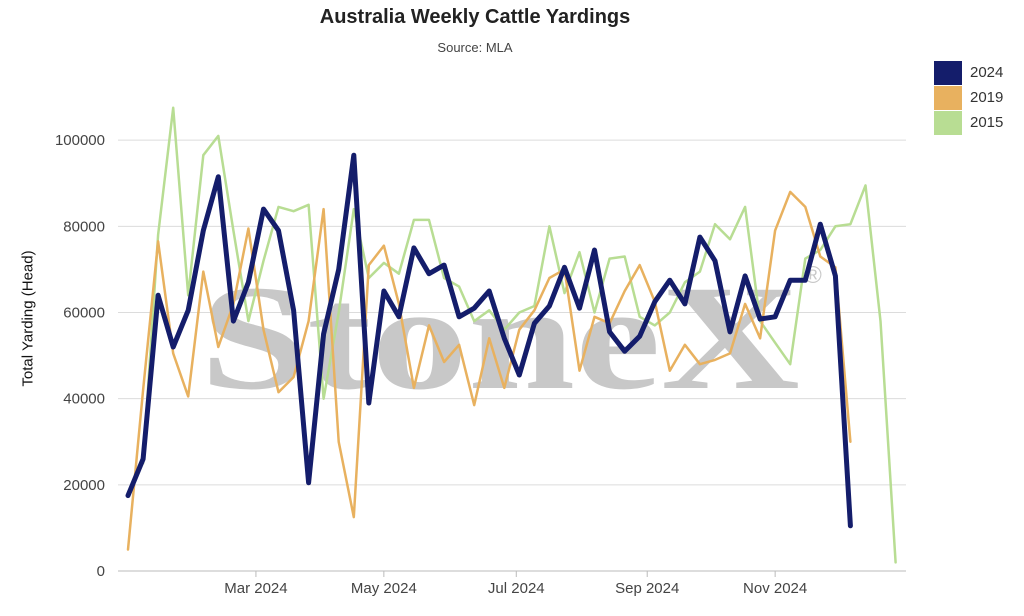 The width and height of the screenshot is (1024, 616). What do you see at coordinates (948, 72) in the screenshot?
I see `legend-swatch-2024` at bounding box center [948, 72].